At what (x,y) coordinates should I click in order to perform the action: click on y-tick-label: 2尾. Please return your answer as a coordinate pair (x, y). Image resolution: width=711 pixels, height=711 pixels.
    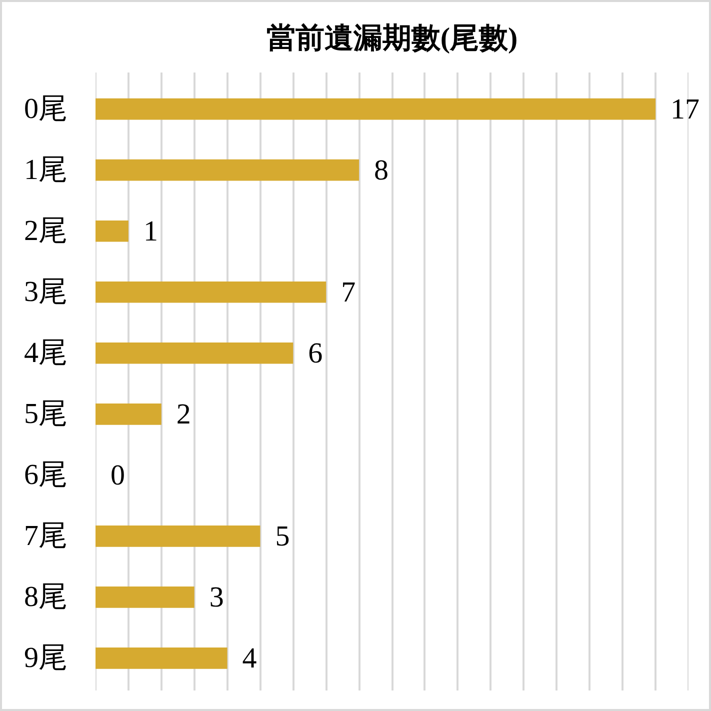
    Looking at the image, I should click on (46, 231).